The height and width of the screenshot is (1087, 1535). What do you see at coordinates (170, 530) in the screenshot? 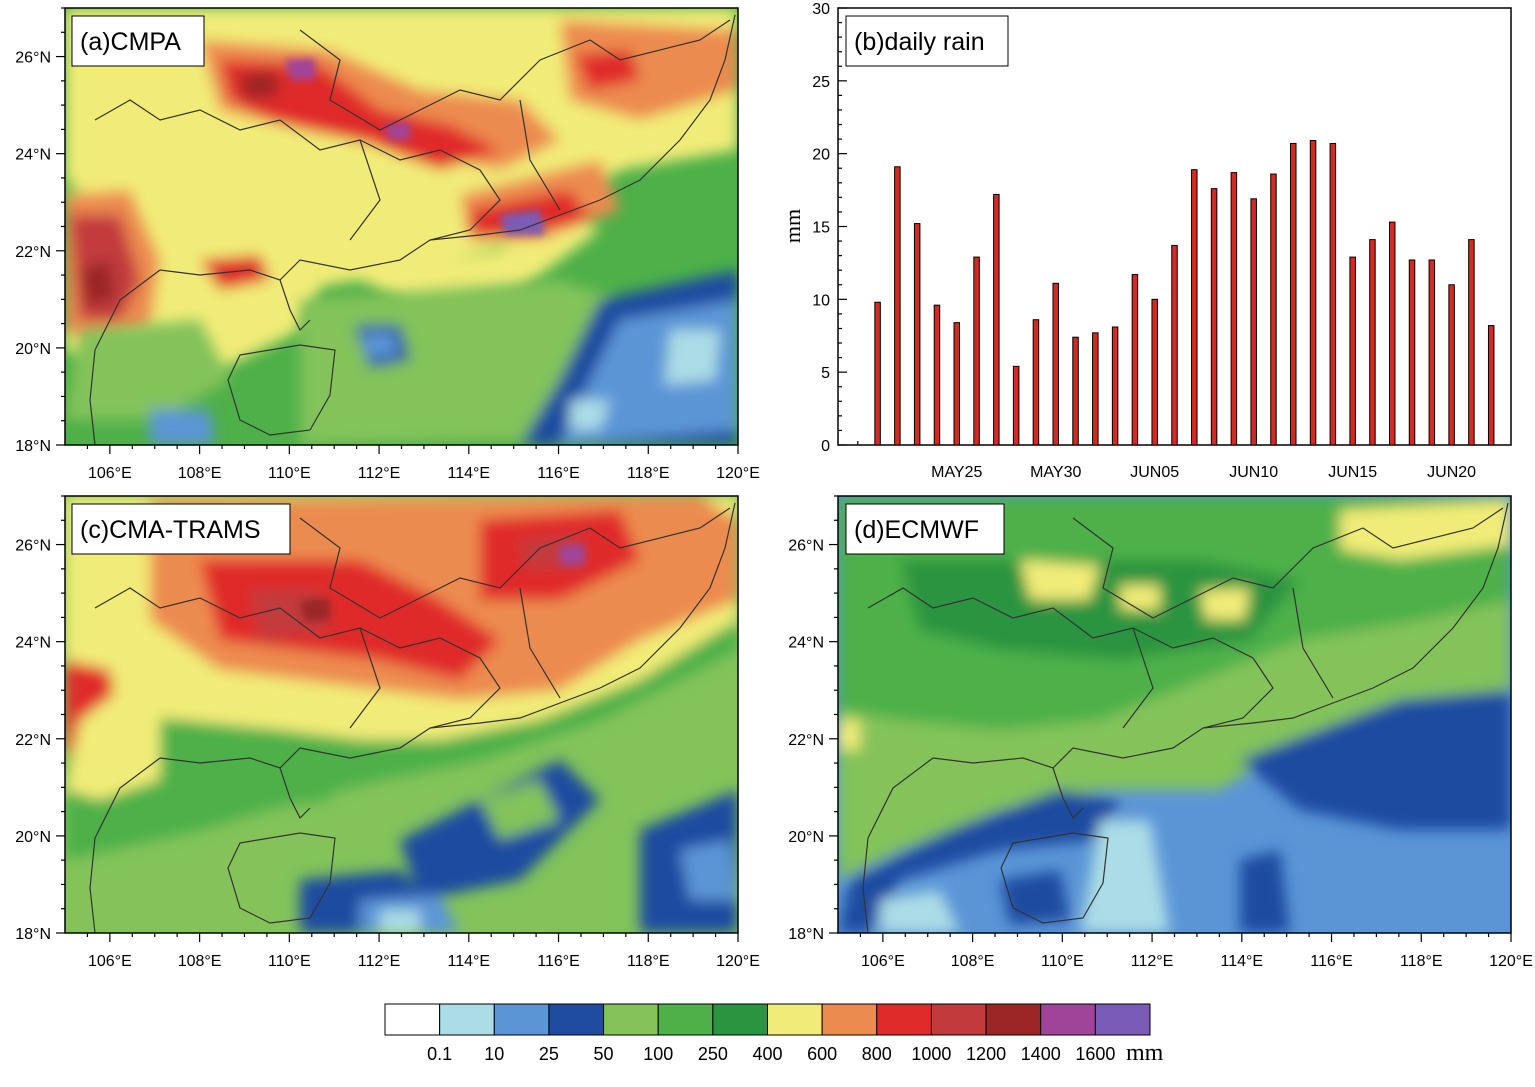
I see `panel-c-label: (c)CMA-TRAMS` at bounding box center [170, 530].